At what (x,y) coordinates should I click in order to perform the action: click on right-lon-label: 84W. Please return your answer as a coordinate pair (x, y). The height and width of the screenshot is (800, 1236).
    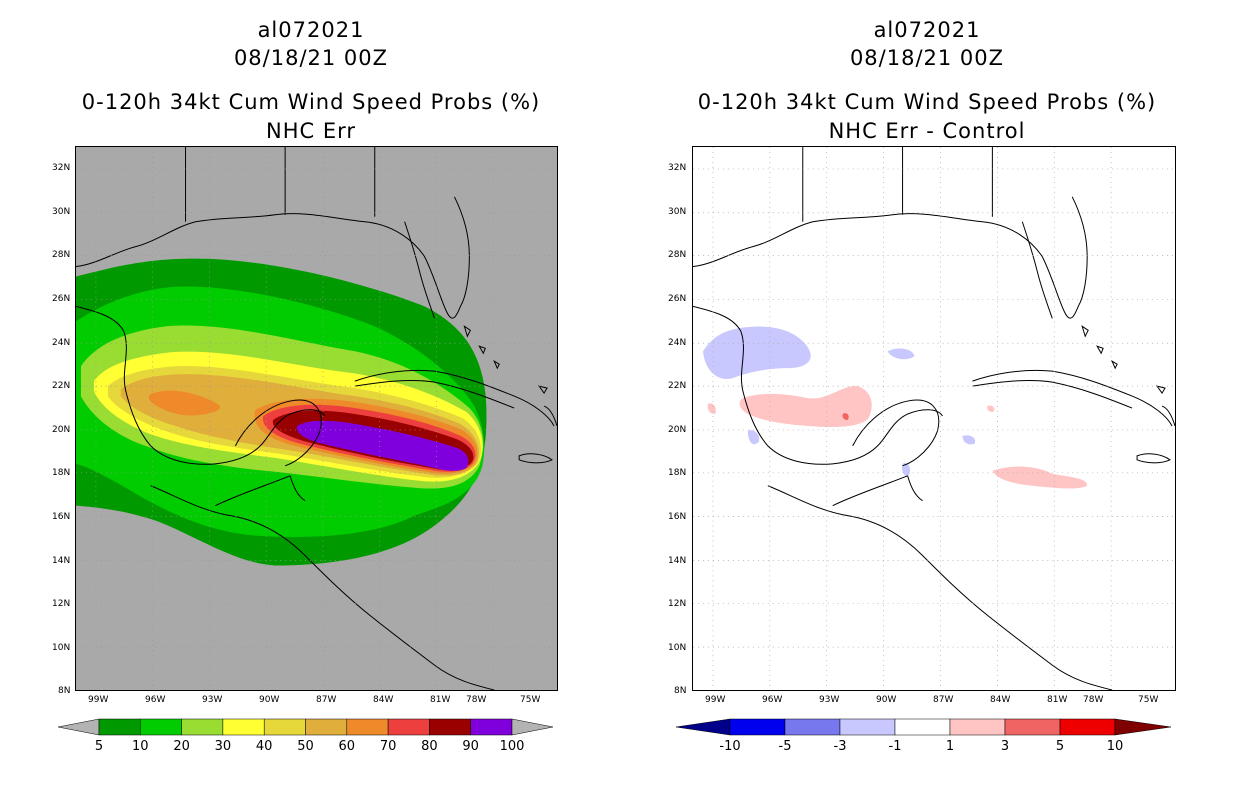
    Looking at the image, I should click on (1000, 700).